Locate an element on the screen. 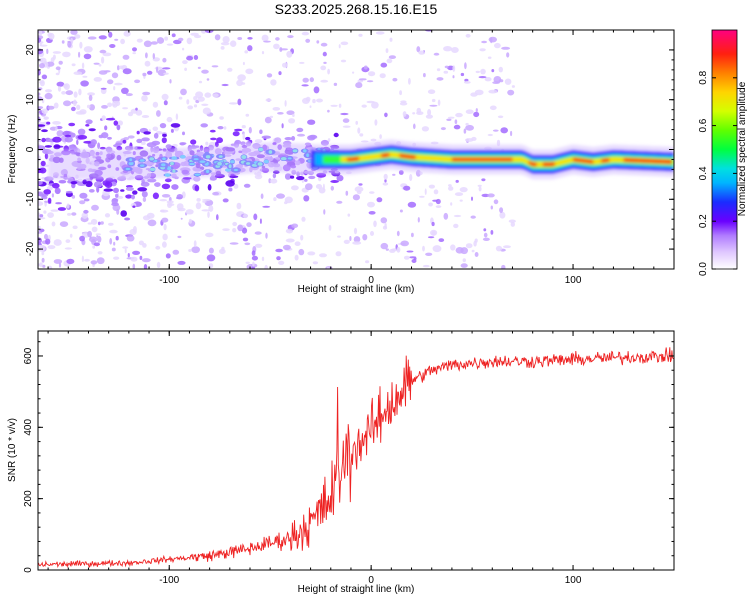 The width and height of the screenshot is (750, 600). y-tick-label: 200 is located at coordinates (28, 498).